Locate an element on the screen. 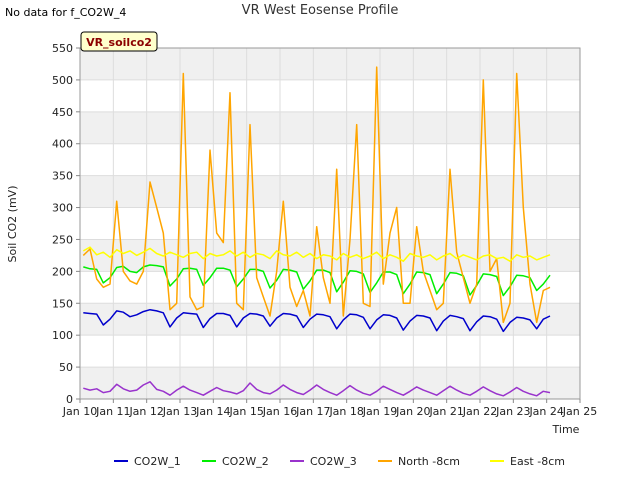  x-tick-label: Jan 25 is located at coordinates (579, 411).